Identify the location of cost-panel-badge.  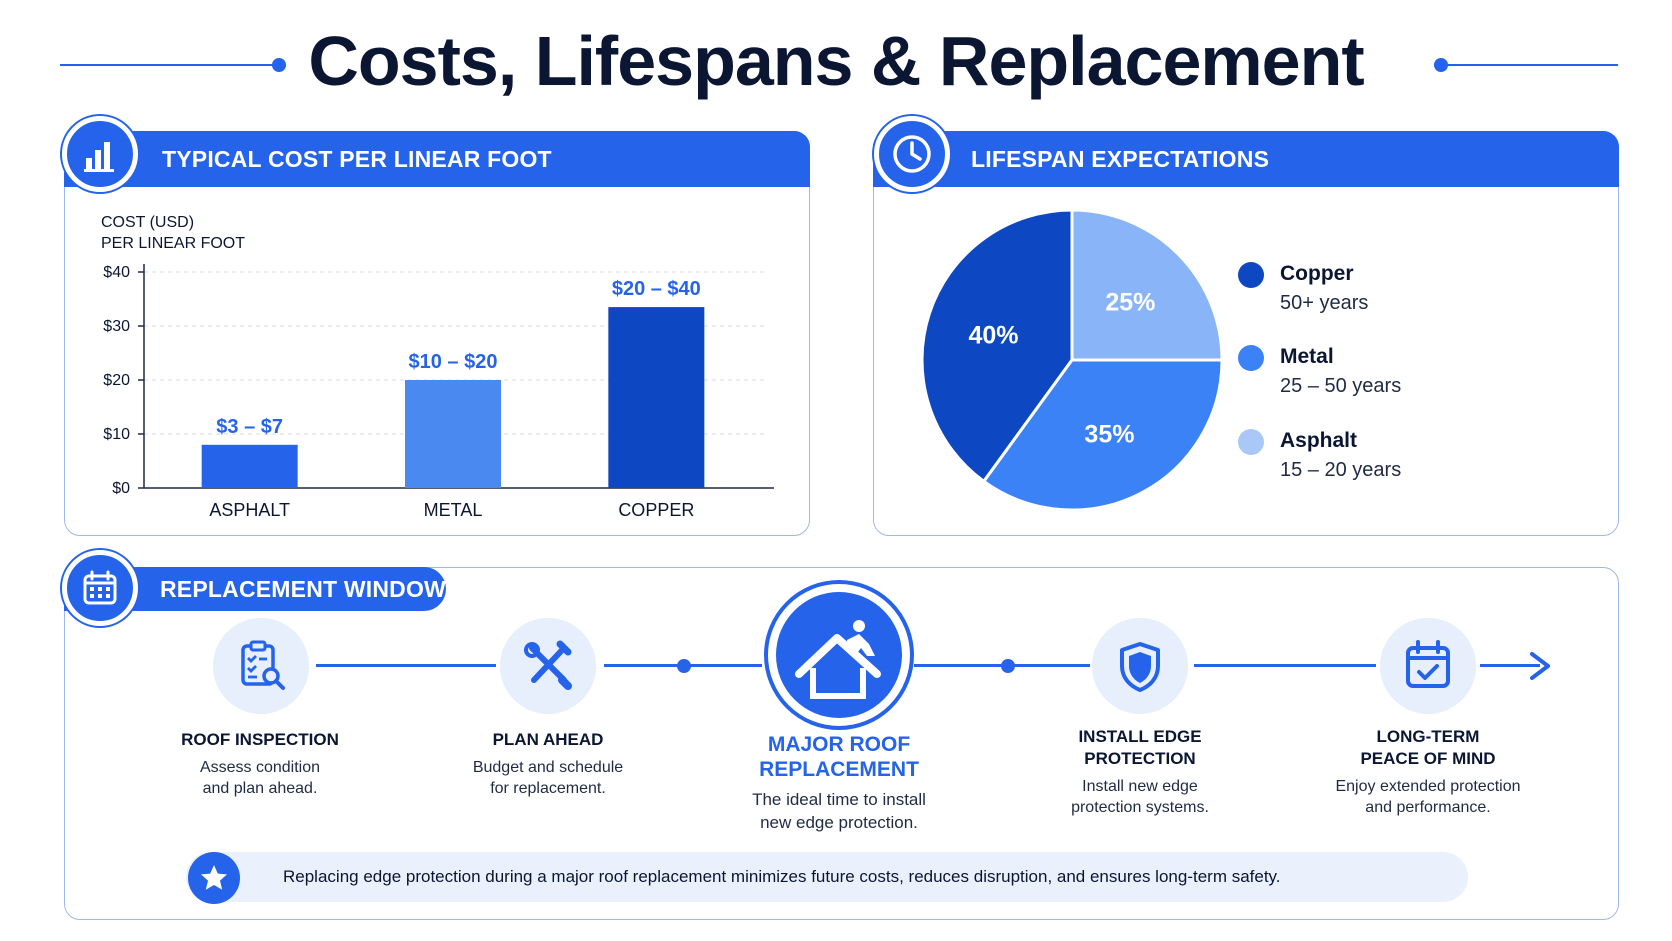
(100, 154).